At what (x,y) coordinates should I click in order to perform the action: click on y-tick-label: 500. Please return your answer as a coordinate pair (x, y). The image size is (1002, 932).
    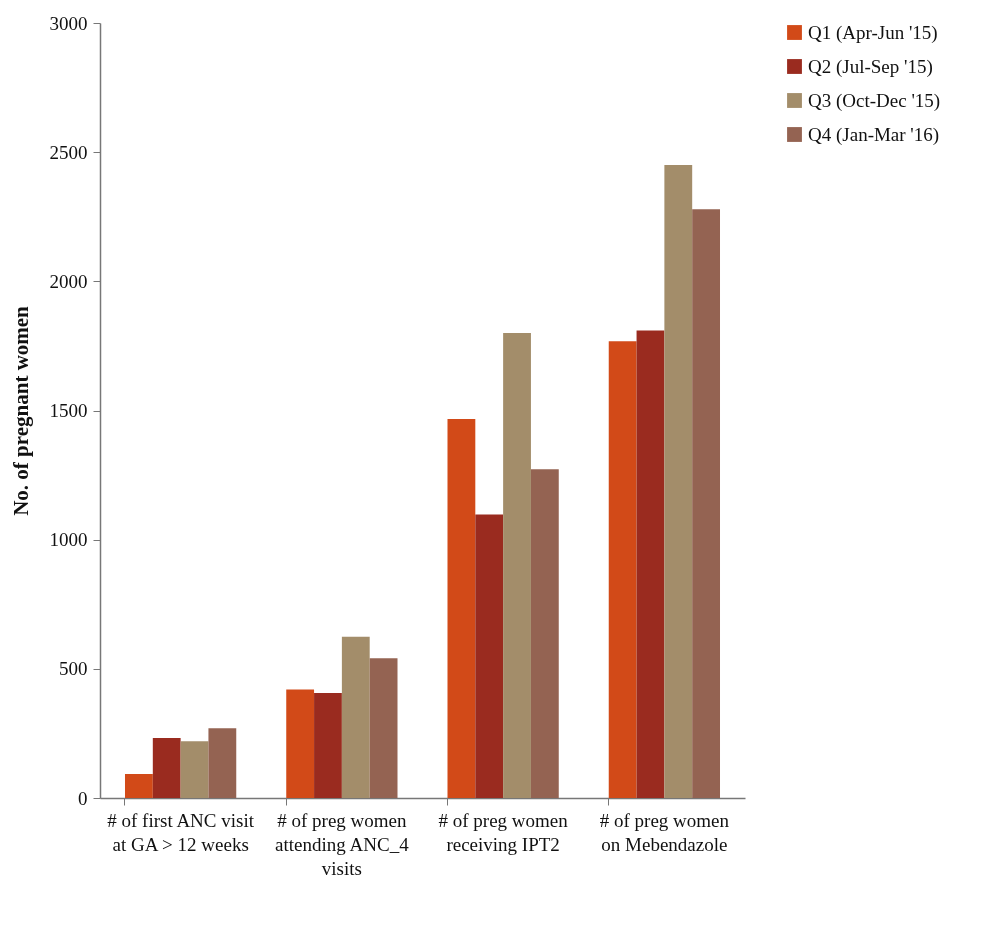
    Looking at the image, I should click on (73, 669).